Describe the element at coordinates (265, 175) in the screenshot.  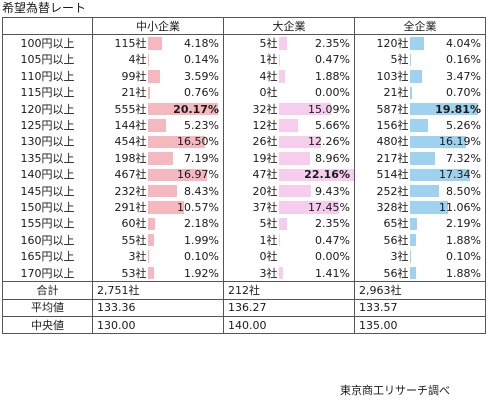
I see `g2-count: 47社` at that location.